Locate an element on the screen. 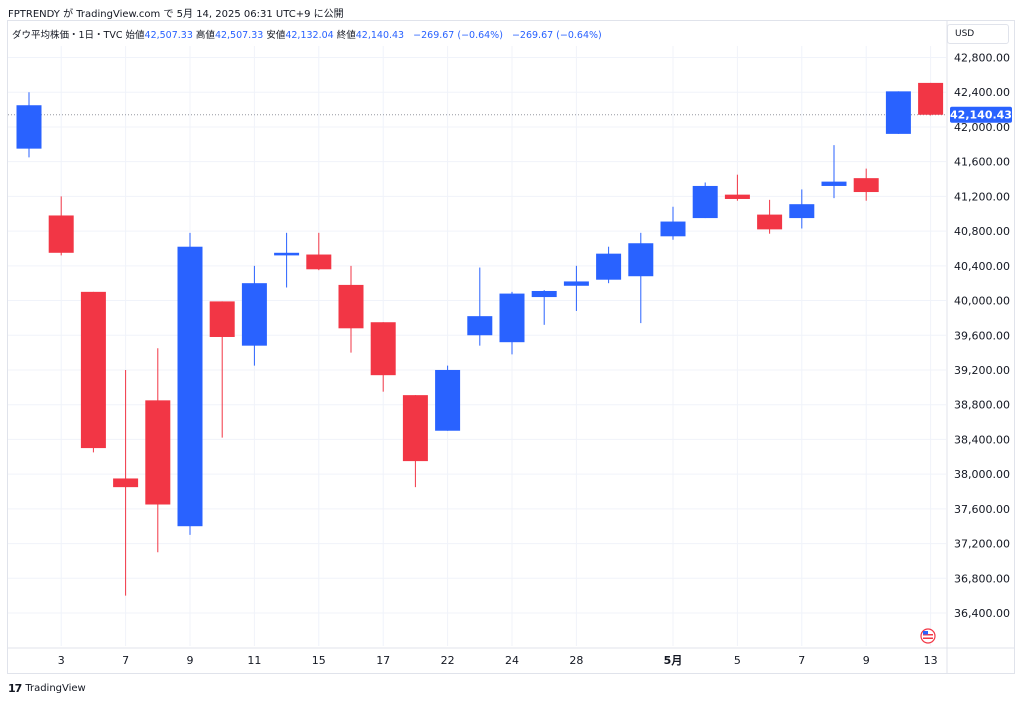  footer: 17 TradingView is located at coordinates (47, 688).